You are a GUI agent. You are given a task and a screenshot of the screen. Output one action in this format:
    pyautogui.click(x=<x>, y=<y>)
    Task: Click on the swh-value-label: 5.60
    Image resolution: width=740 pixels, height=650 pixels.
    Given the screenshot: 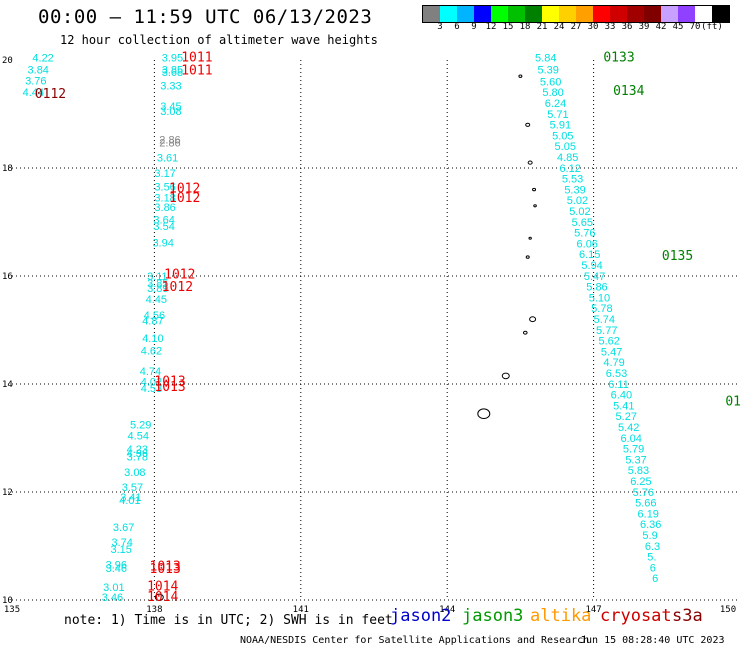 What is the action you would take?
    pyautogui.click(x=550, y=82)
    